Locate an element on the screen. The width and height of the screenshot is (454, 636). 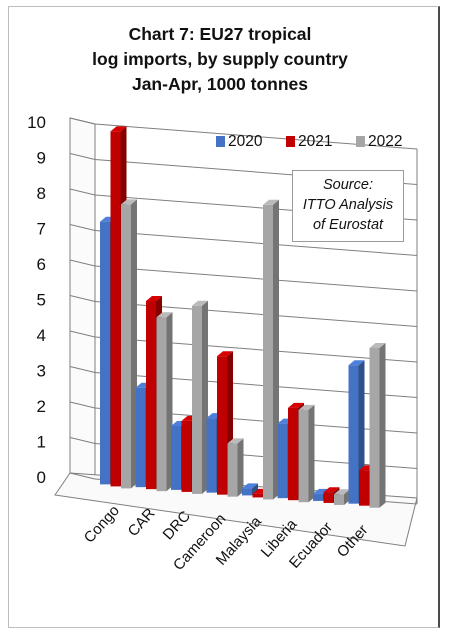
y-tick-label: 0 is located at coordinates (41, 477).